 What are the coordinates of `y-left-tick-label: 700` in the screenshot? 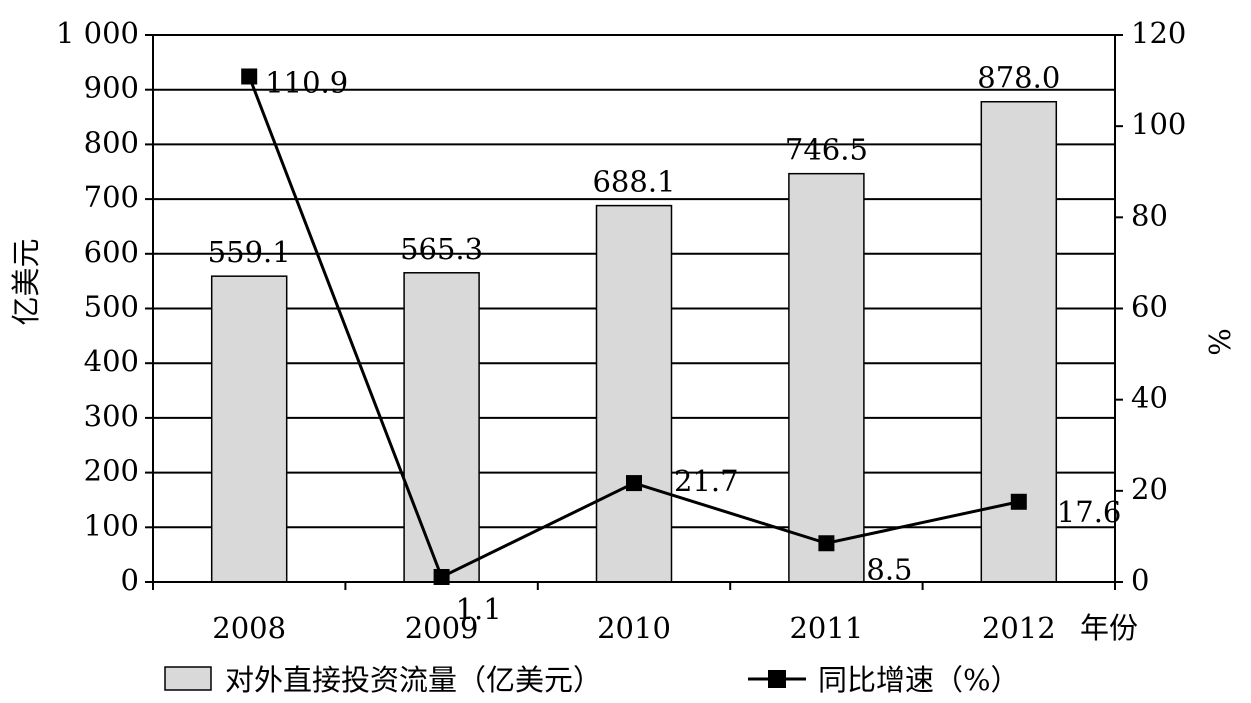 It's located at (111, 197).